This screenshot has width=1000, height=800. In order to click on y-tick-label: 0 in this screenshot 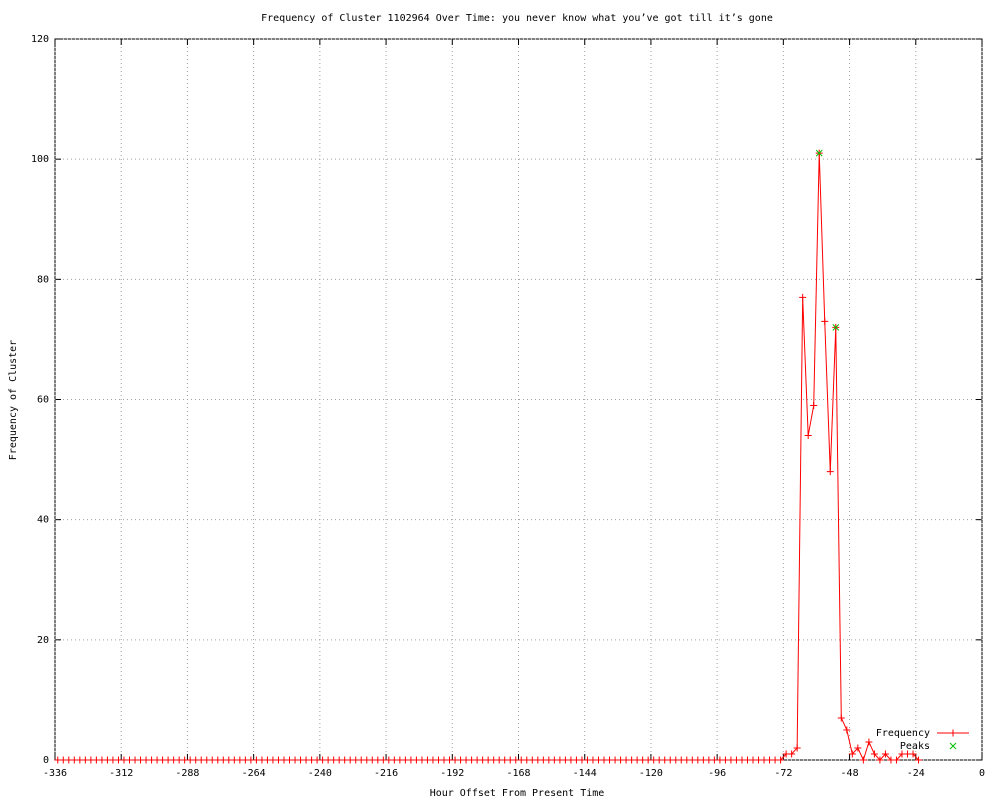, I will do `click(46, 760)`.